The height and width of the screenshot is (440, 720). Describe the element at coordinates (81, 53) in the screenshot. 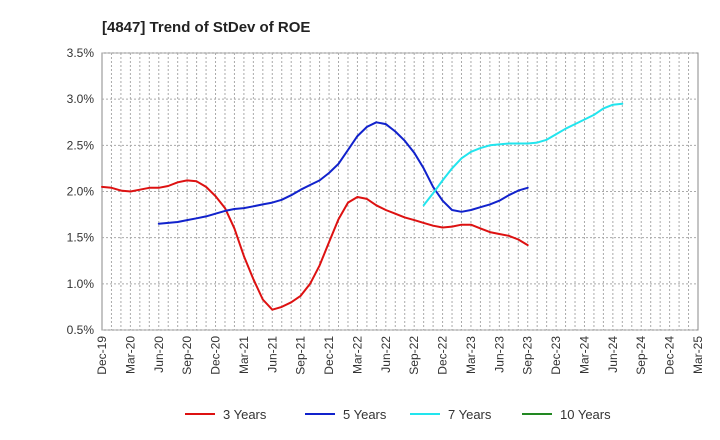

I see `y-tick-label: 3.5%` at that location.